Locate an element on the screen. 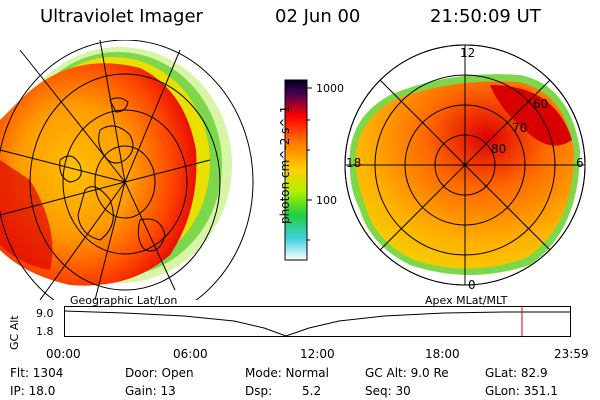 This screenshot has height=400, width=600. timeline-ytick-1.8: 1.8 is located at coordinates (45, 331).